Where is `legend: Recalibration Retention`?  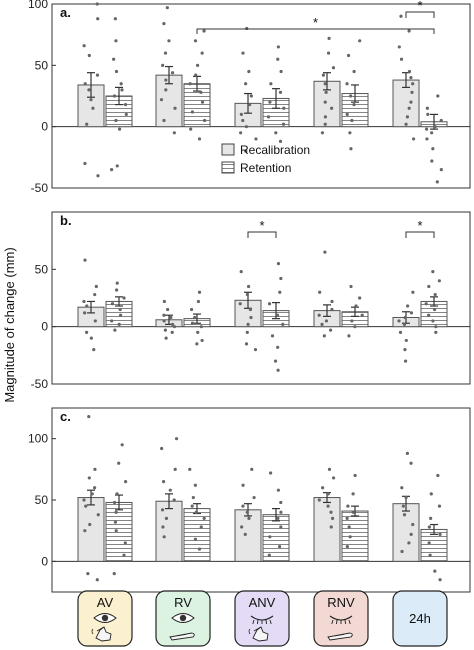 legend: Recalibration Retention is located at coordinates (265, 159).